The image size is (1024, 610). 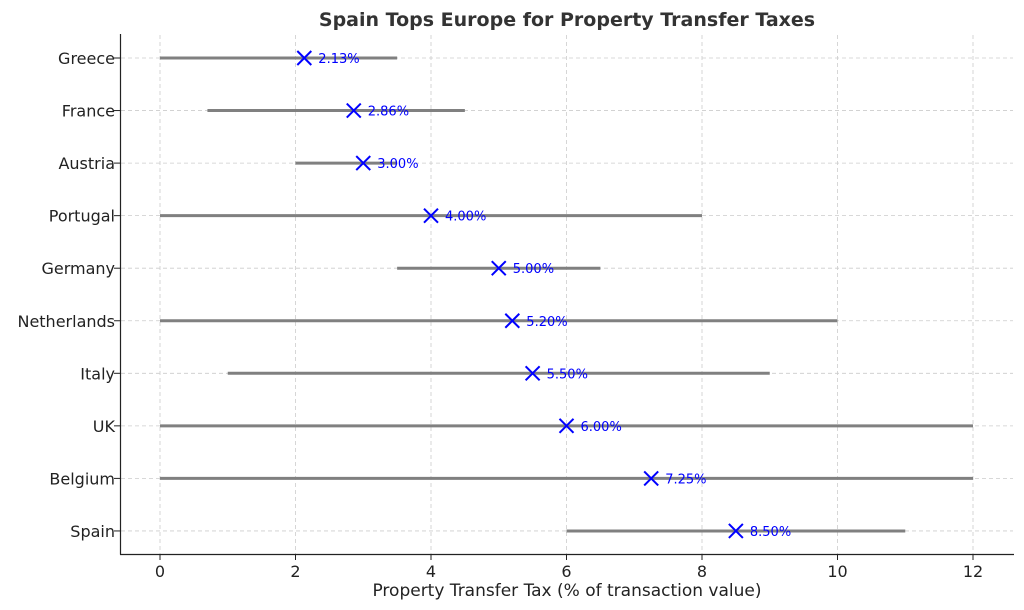 I want to click on x-tick-label: 10, so click(x=837, y=571).